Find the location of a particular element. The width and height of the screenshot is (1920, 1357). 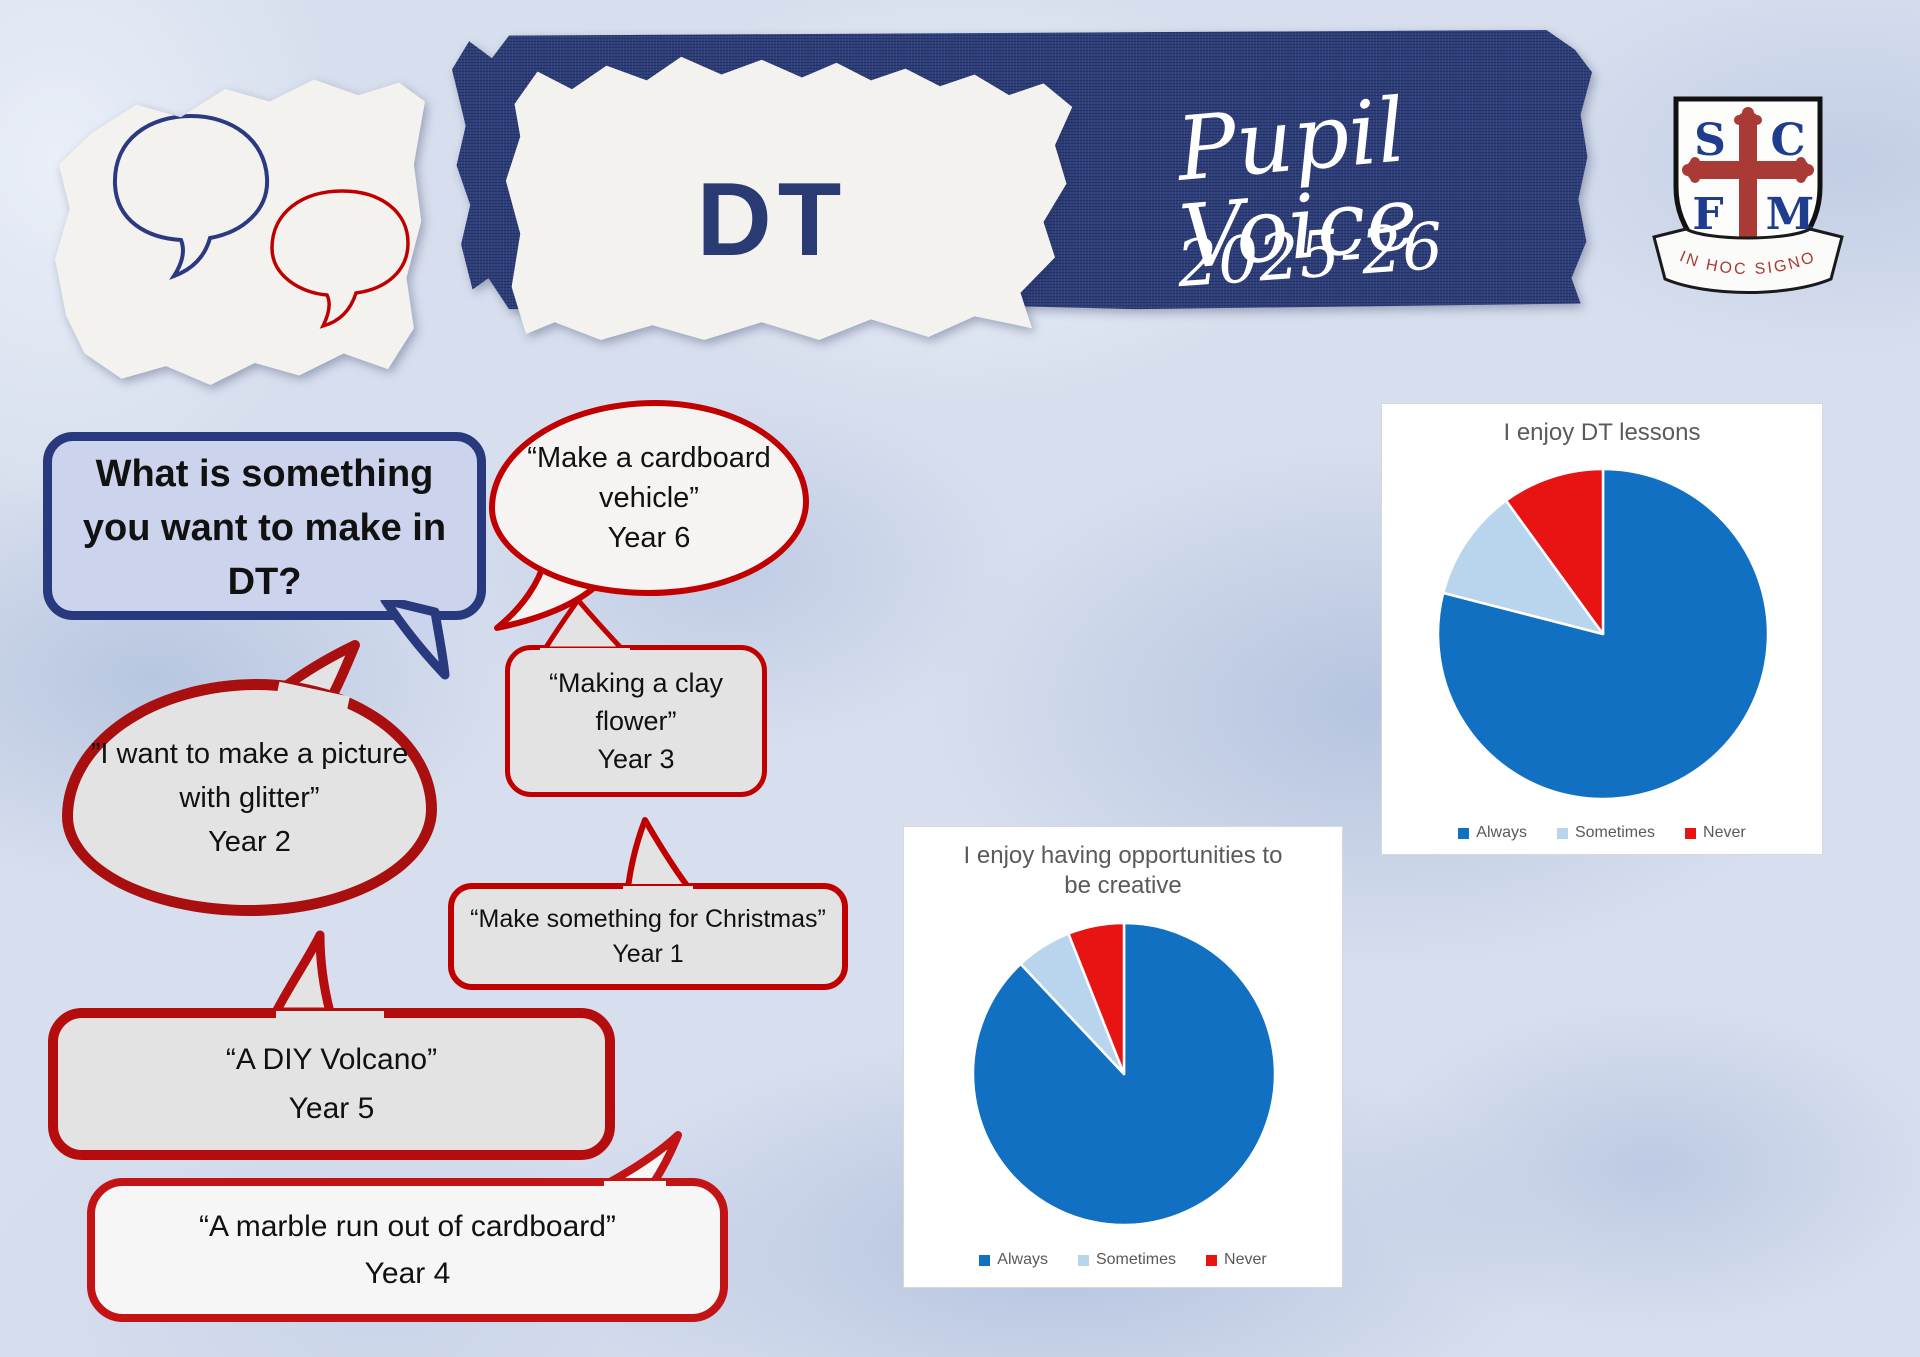

banner-torn-paper is located at coordinates (789, 198).